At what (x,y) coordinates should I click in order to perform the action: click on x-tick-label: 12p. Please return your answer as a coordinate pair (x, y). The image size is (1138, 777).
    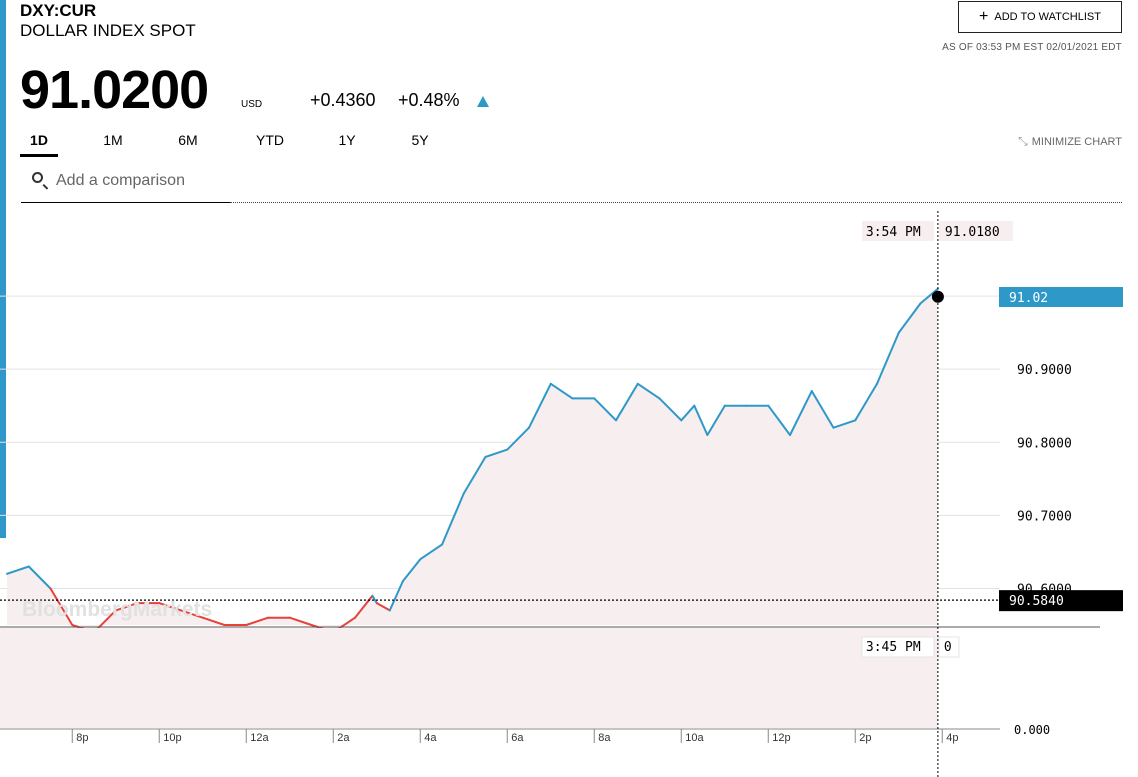
    Looking at the image, I should click on (781, 738).